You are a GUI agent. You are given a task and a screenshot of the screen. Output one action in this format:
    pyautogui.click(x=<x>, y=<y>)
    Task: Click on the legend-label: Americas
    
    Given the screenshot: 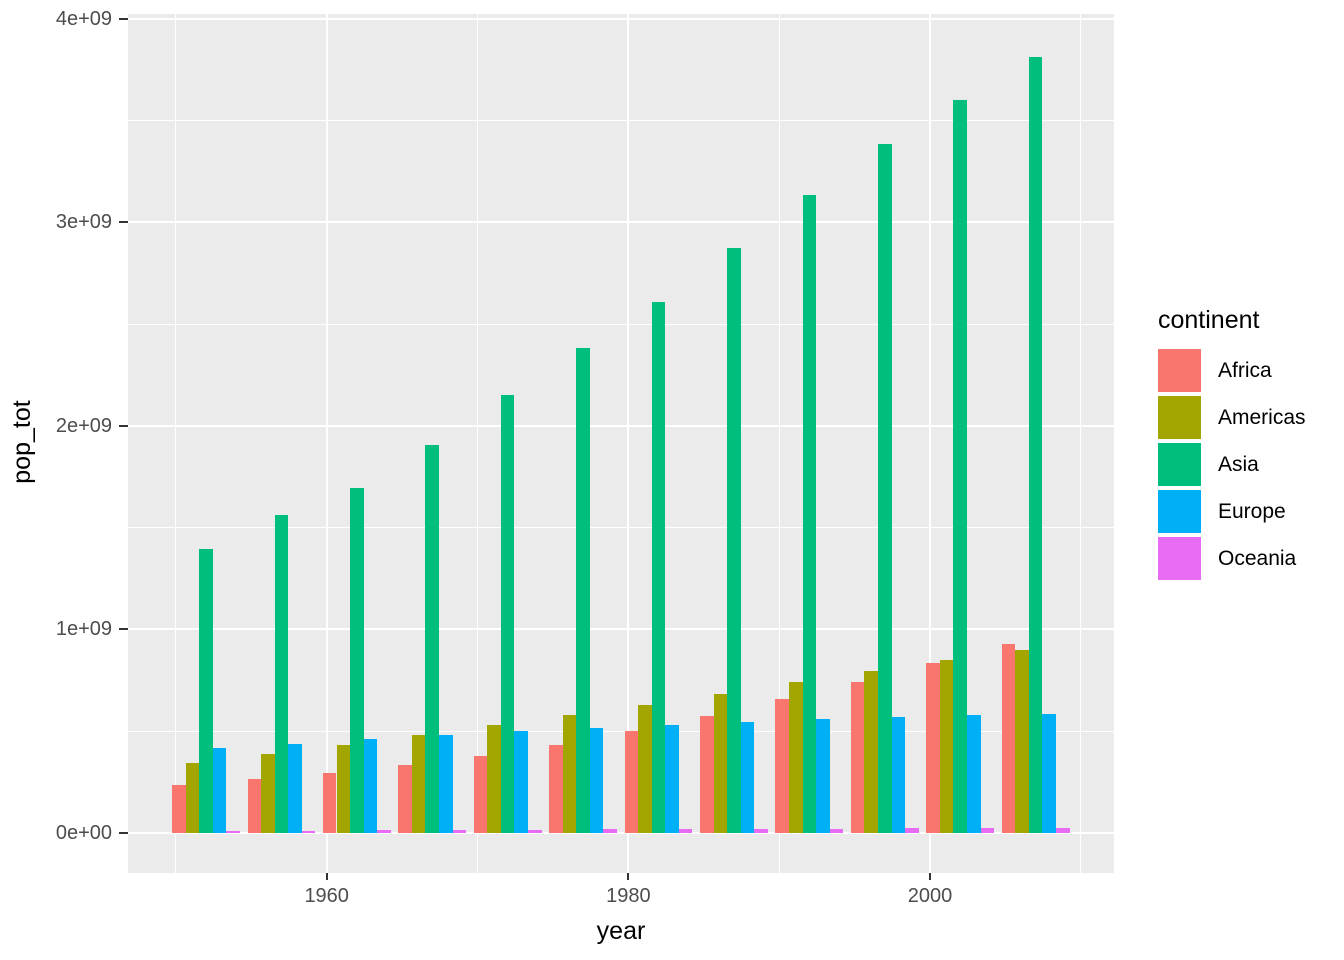 What is the action you would take?
    pyautogui.click(x=1262, y=417)
    